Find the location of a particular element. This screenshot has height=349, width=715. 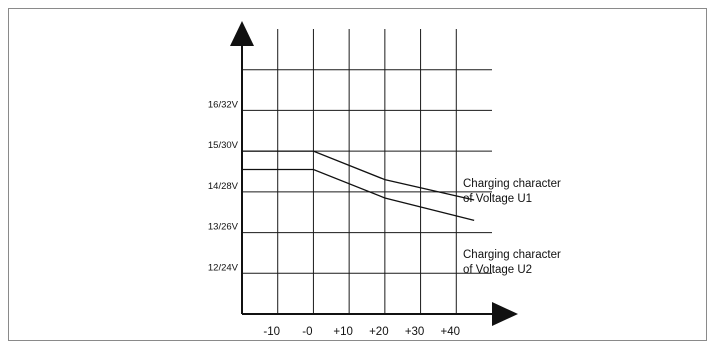

annotation-text: of Voltage U1 is located at coordinates (497, 199).